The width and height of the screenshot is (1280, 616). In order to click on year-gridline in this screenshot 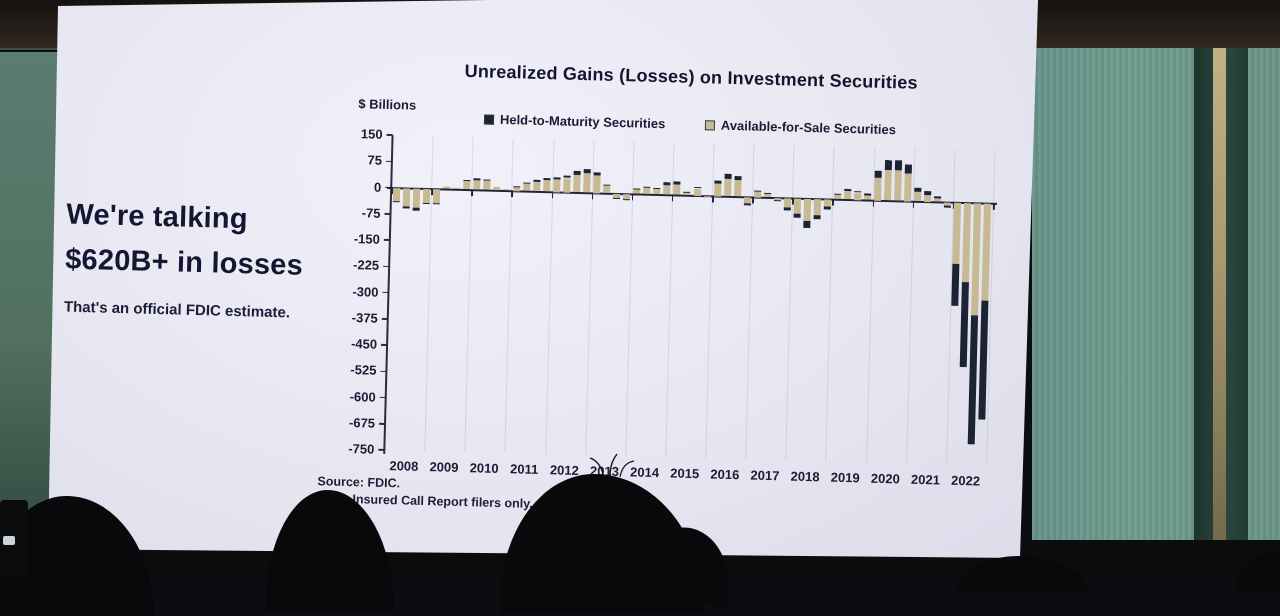, I will do `click(509, 296)`.